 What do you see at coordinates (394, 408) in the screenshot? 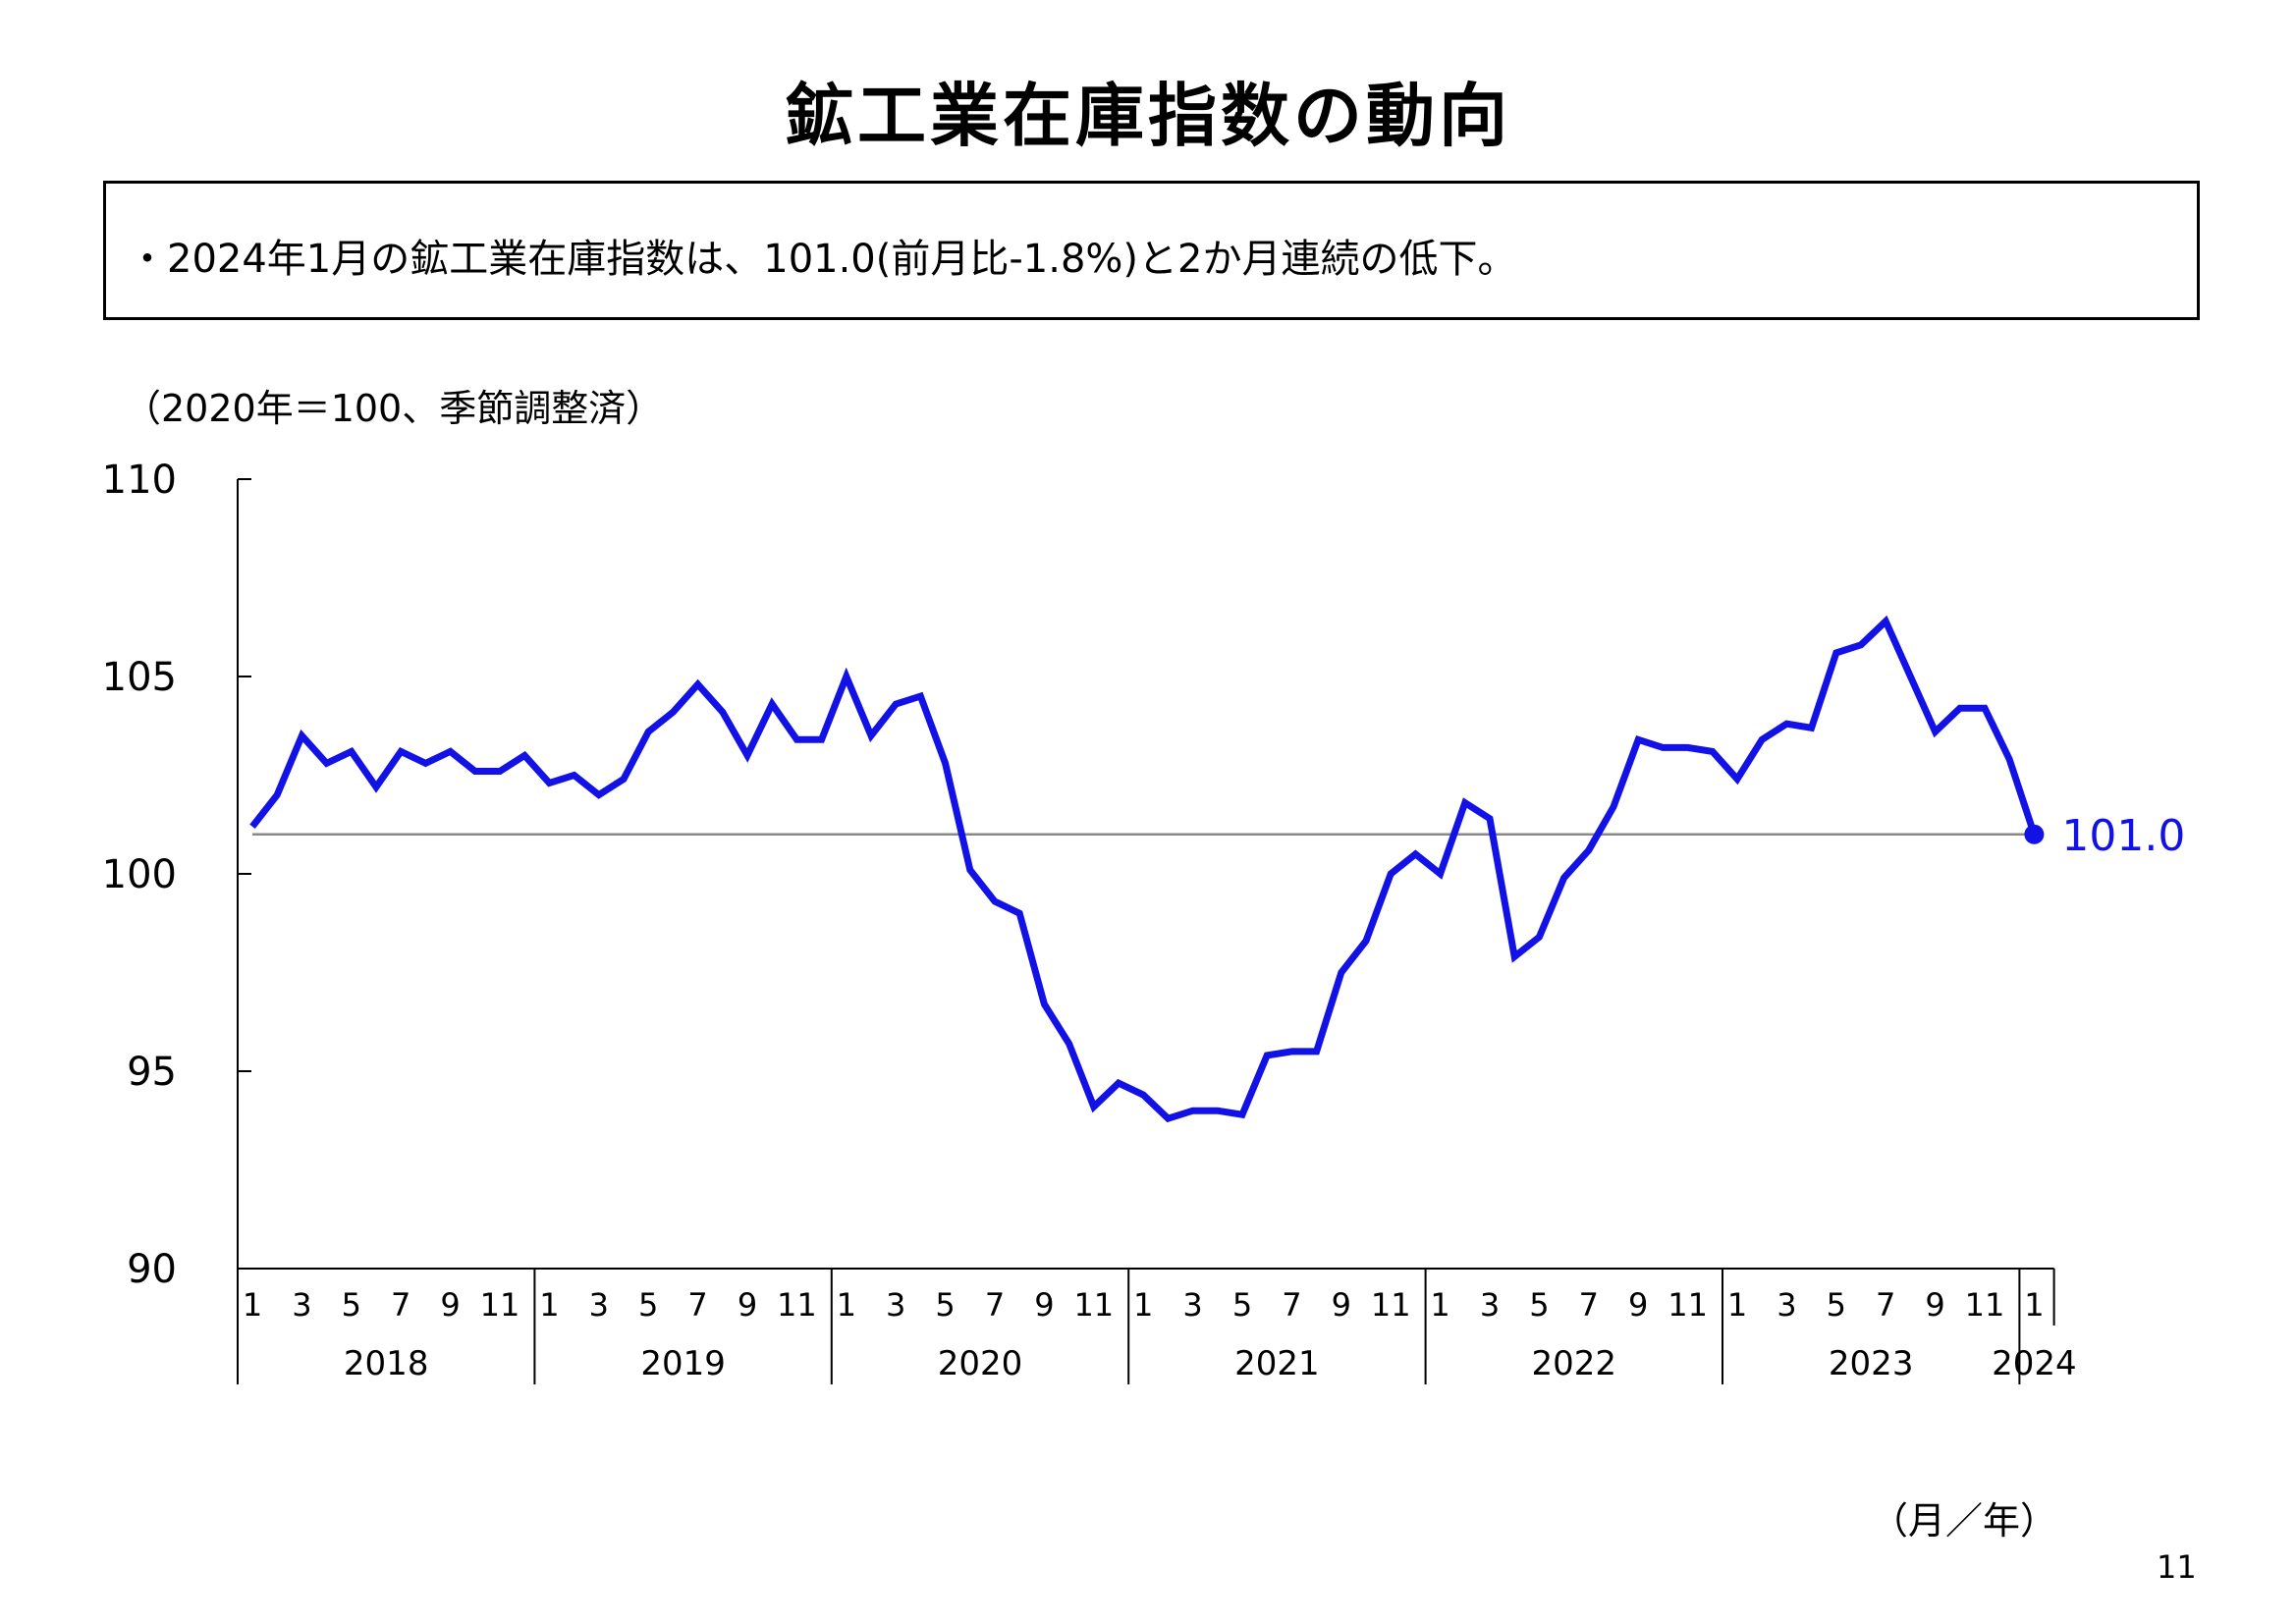
I see `y-axis-unit-note: （2020年＝100、季節調整済）` at bounding box center [394, 408].